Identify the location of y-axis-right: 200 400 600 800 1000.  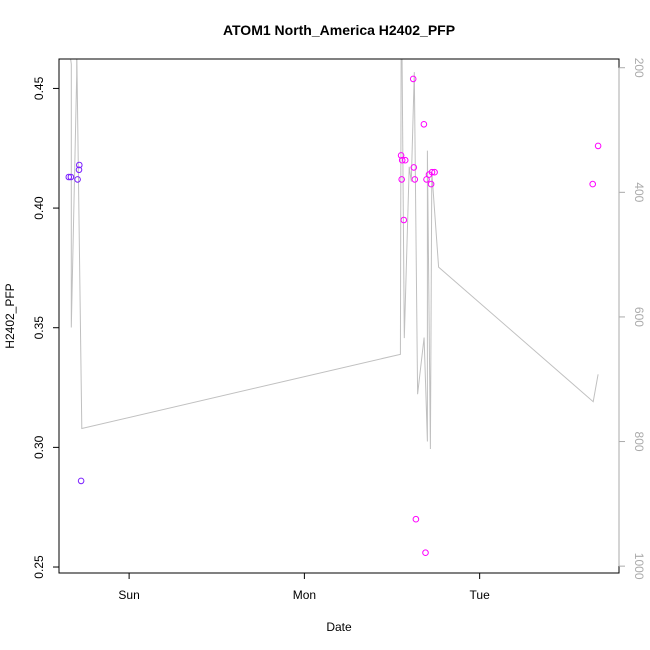
(632, 319).